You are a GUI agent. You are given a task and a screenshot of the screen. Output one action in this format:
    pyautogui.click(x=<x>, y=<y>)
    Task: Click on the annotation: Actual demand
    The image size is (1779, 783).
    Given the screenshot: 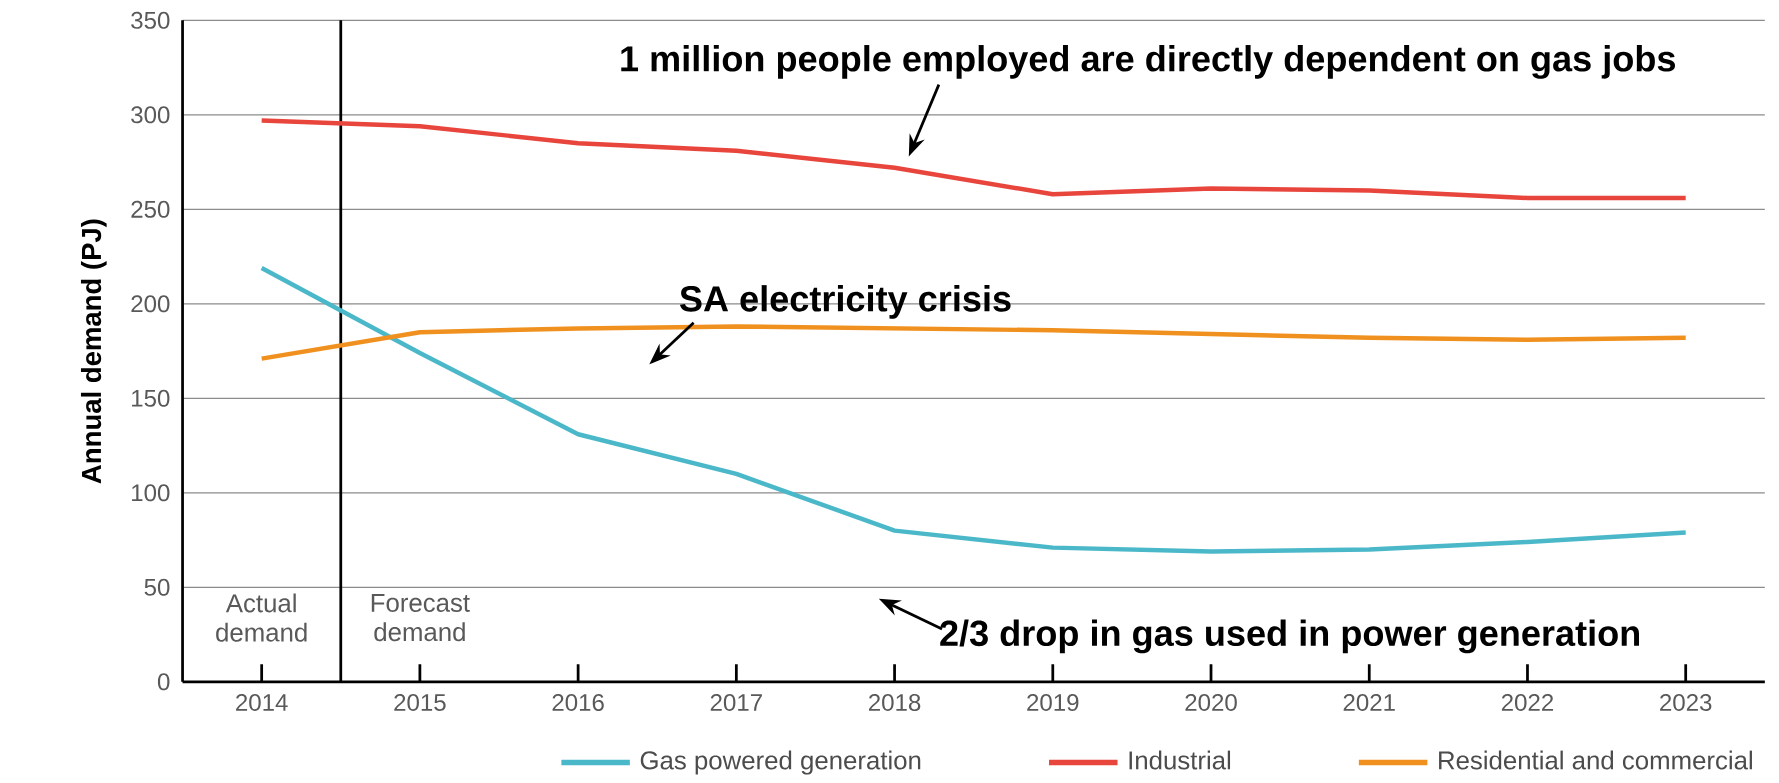 What is the action you would take?
    pyautogui.click(x=261, y=617)
    